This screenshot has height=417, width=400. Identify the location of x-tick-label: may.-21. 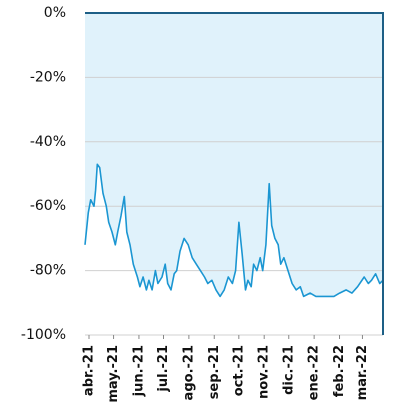
(113, 374).